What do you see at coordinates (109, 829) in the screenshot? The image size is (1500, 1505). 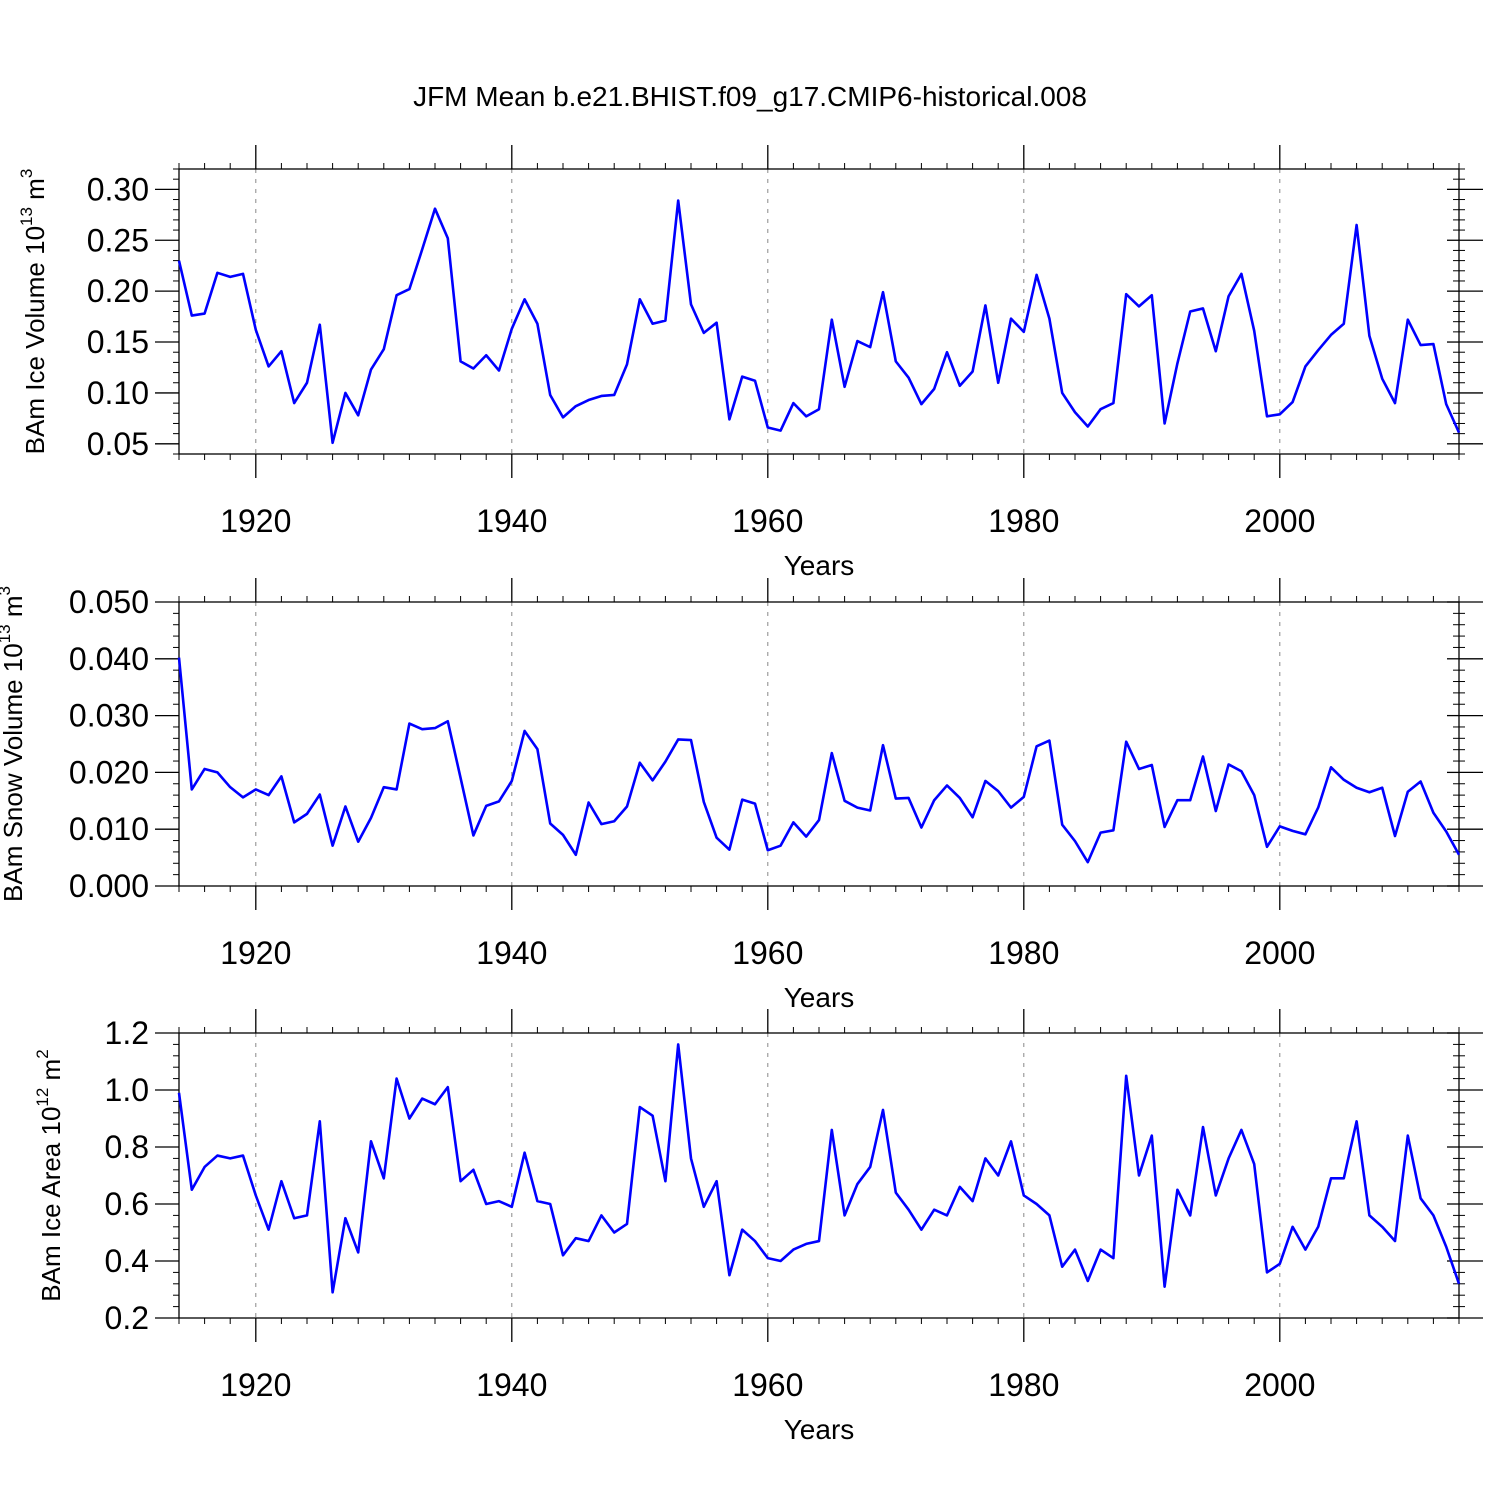 I see `y-tick-label: 0.010` at bounding box center [109, 829].